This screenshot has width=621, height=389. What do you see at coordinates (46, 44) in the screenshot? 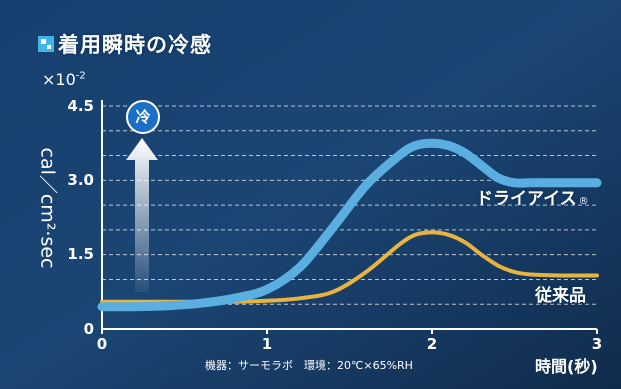
I see `square-mosaic-icon` at bounding box center [46, 44].